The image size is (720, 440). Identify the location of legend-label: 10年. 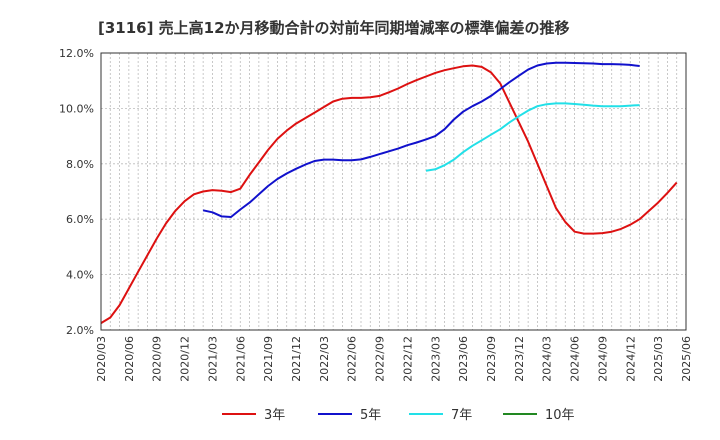
(560, 415).